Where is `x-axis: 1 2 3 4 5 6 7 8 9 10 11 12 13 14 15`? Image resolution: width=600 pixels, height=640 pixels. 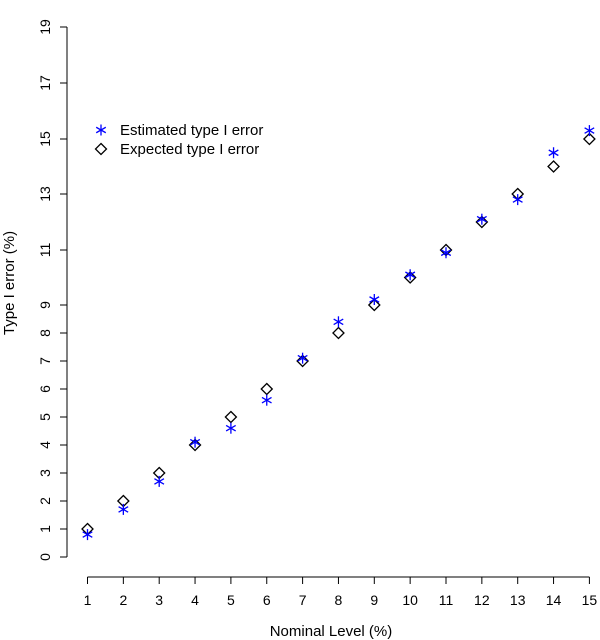 x-axis: 1 2 3 4 5 6 7 8 9 10 11 12 13 14 15 is located at coordinates (341, 592).